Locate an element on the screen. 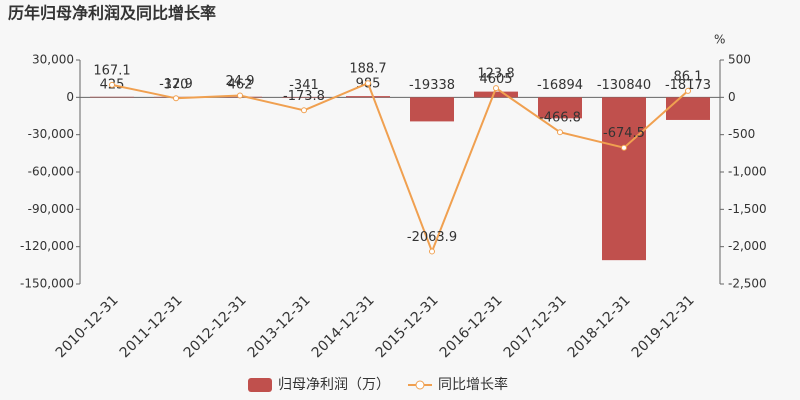  y2-tick-label: -500 is located at coordinates (741, 134).